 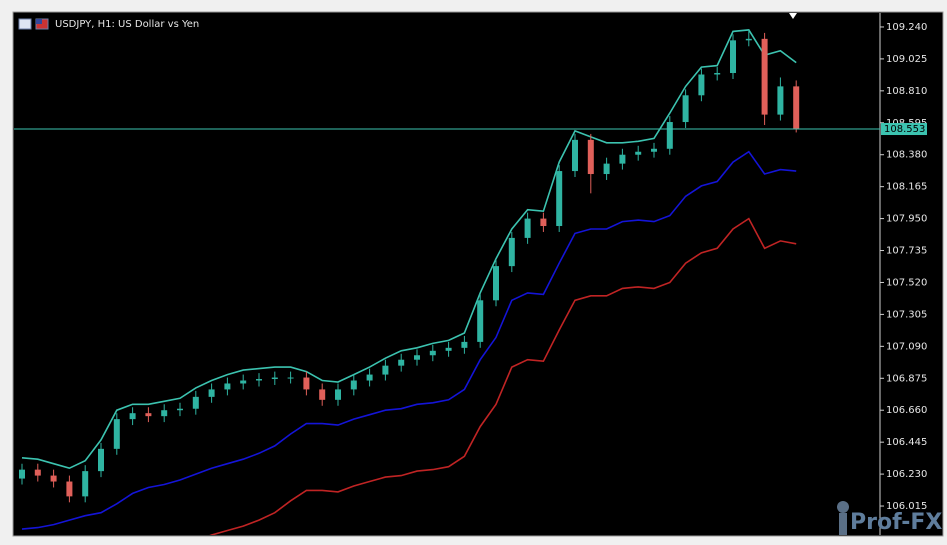 What do you see at coordinates (906, 442) in the screenshot?
I see `y-tick-label: 106.445` at bounding box center [906, 442].